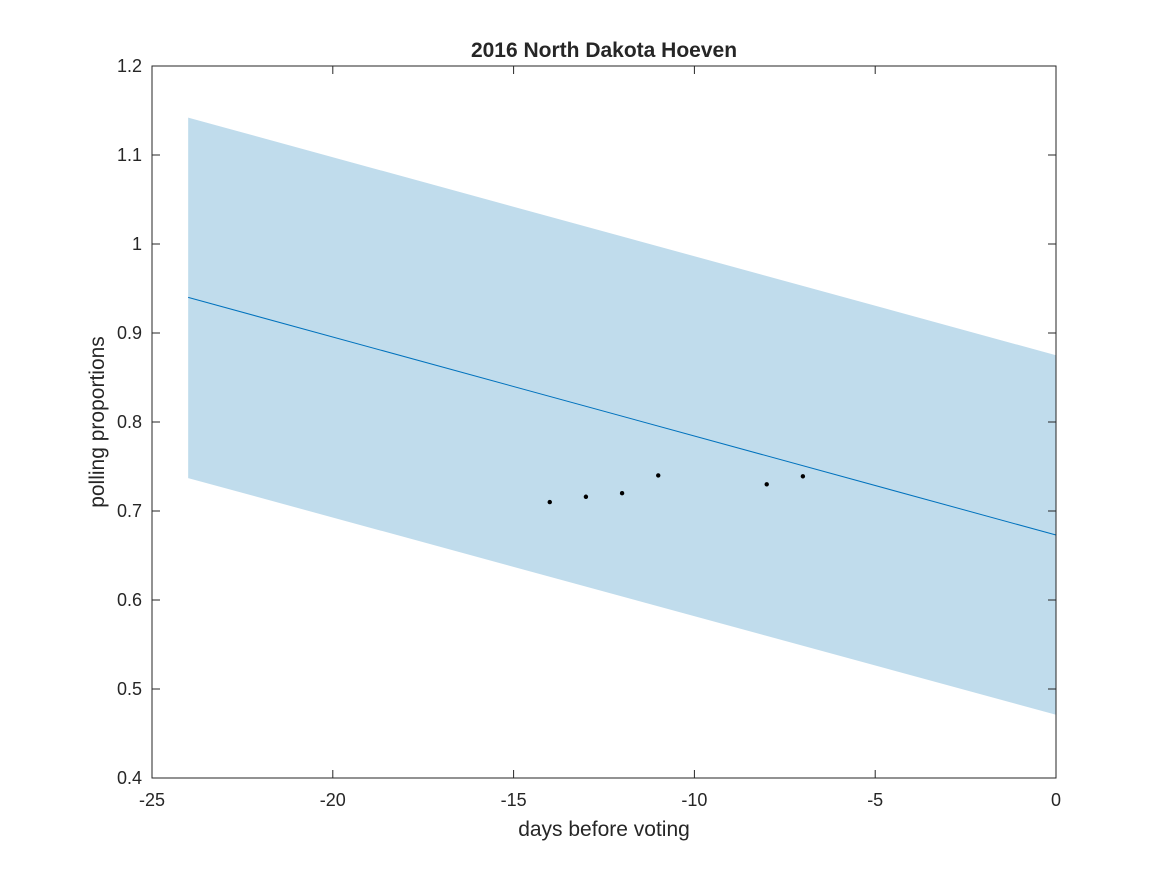 The height and width of the screenshot is (875, 1167). What do you see at coordinates (514, 800) in the screenshot?
I see `x-tick-label: -15` at bounding box center [514, 800].